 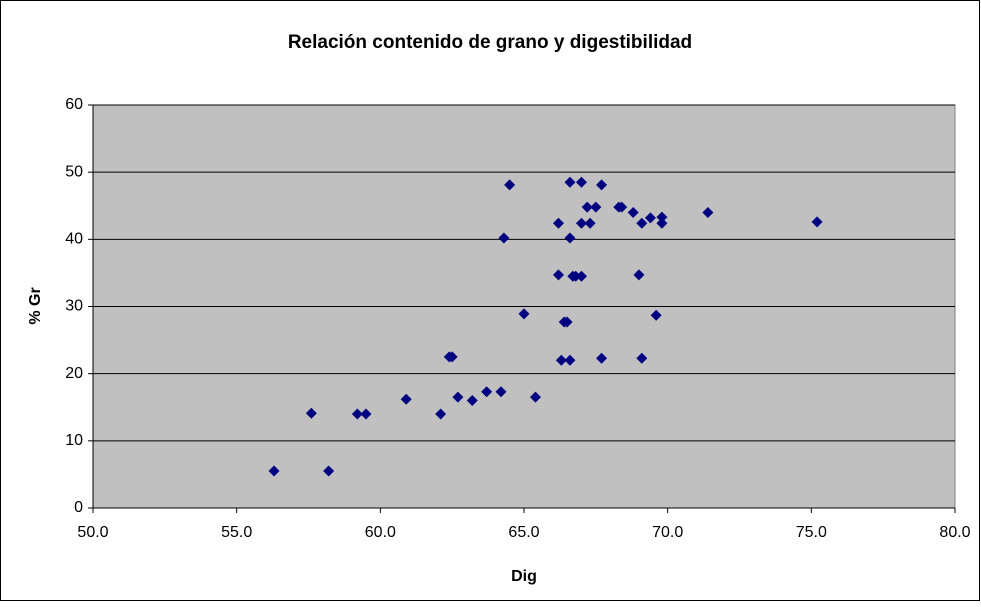 What do you see at coordinates (74, 440) in the screenshot?
I see `y-tick-label: 10` at bounding box center [74, 440].